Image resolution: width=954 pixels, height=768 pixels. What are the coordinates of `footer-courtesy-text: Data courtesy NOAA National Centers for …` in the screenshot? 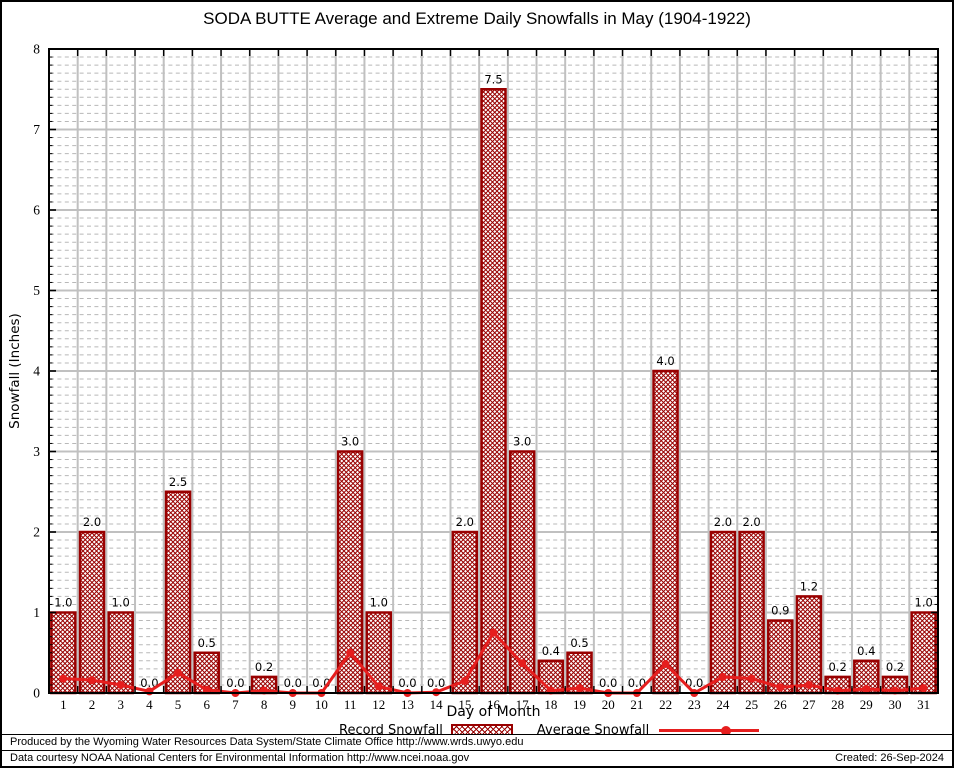 It's located at (240, 758).